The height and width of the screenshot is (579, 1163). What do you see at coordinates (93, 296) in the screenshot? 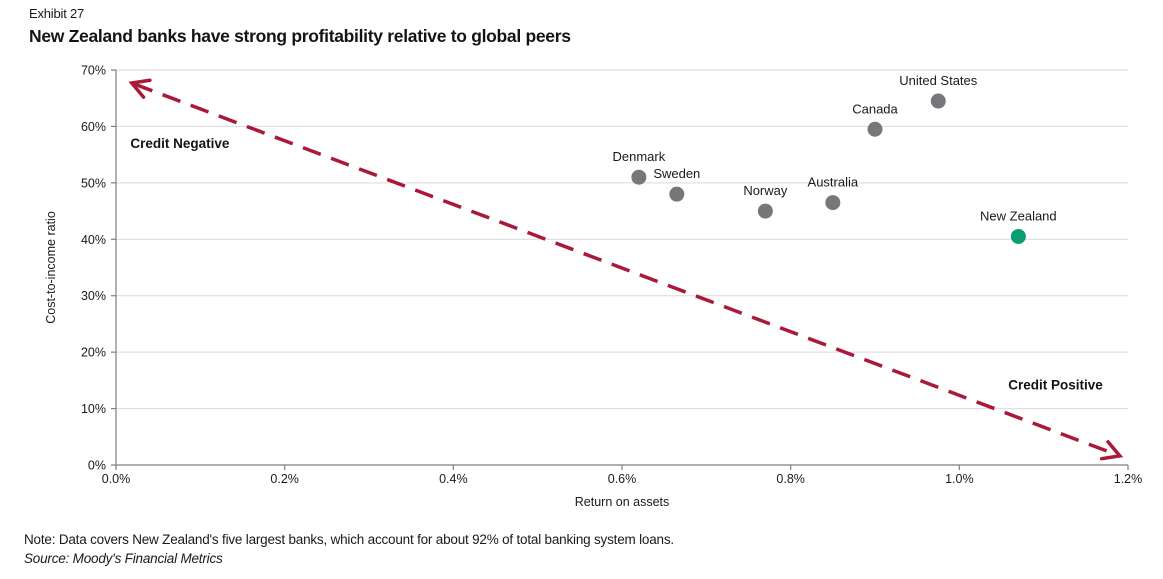
I see `y-tick-label-30: 30%` at bounding box center [93, 296].